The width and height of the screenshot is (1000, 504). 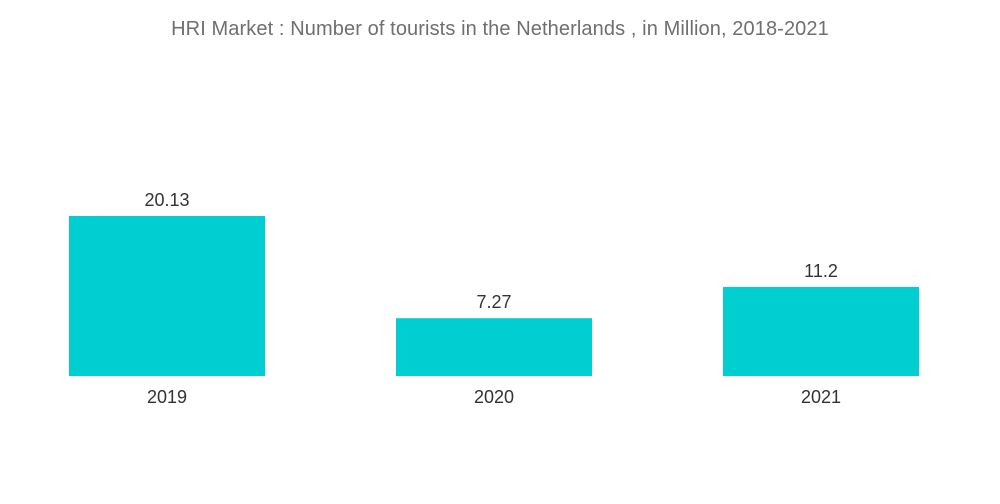 I want to click on x-tick-label-2020: 2020, so click(x=494, y=397).